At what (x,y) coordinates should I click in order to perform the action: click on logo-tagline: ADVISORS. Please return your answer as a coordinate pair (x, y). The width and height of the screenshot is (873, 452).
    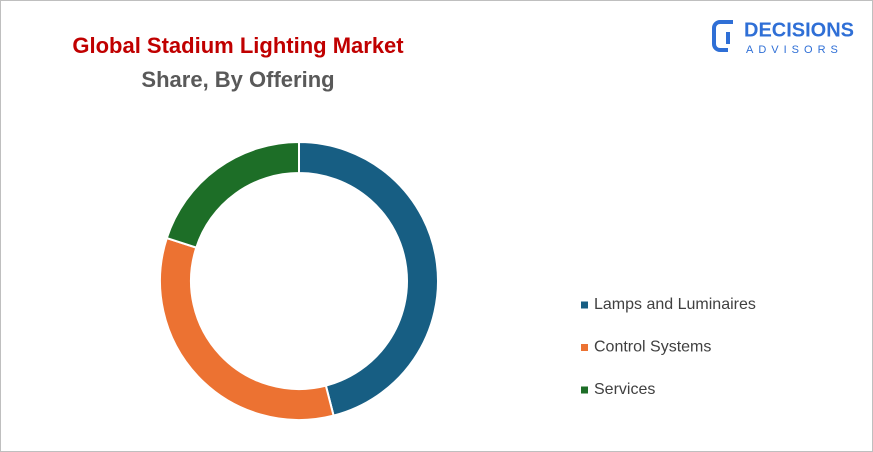
    Looking at the image, I should click on (794, 50).